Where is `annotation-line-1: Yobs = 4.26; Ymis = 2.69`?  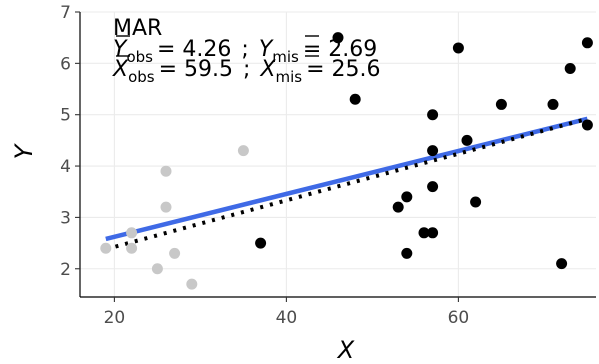 annotation-line-1: Yobs = 4.26; Ymis = 2.69 is located at coordinates (245, 51).